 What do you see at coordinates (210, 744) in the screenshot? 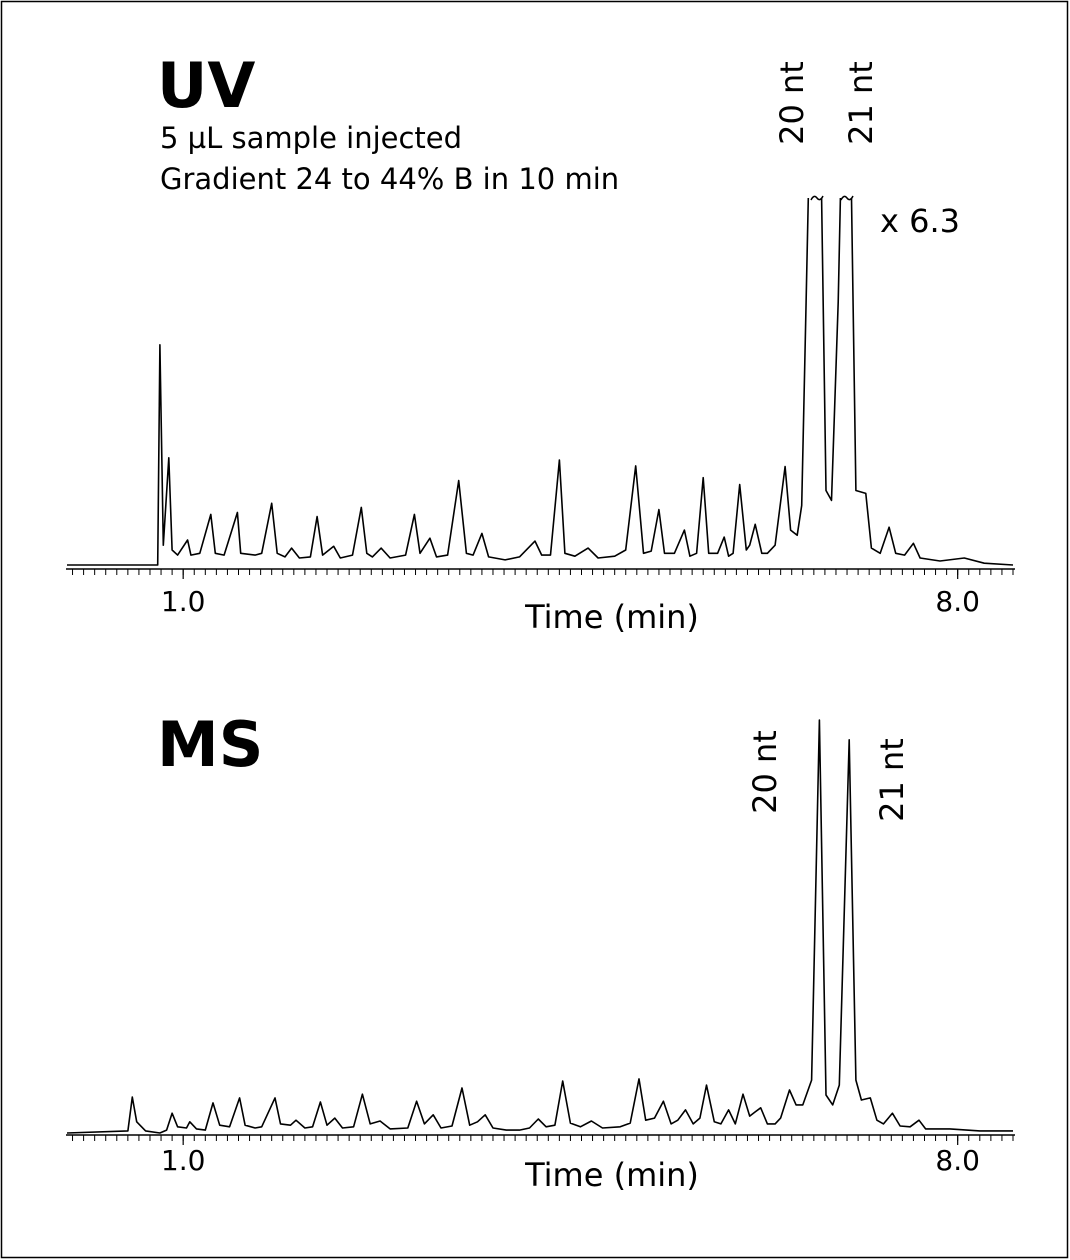
I see `panel-title: MS` at bounding box center [210, 744].